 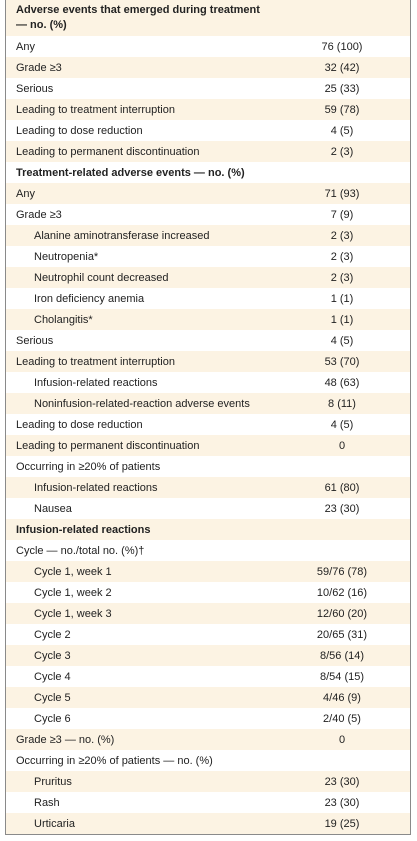 What do you see at coordinates (208, 613) in the screenshot?
I see `table-row: Cycle 1, week 3 12/60 (20)` at bounding box center [208, 613].